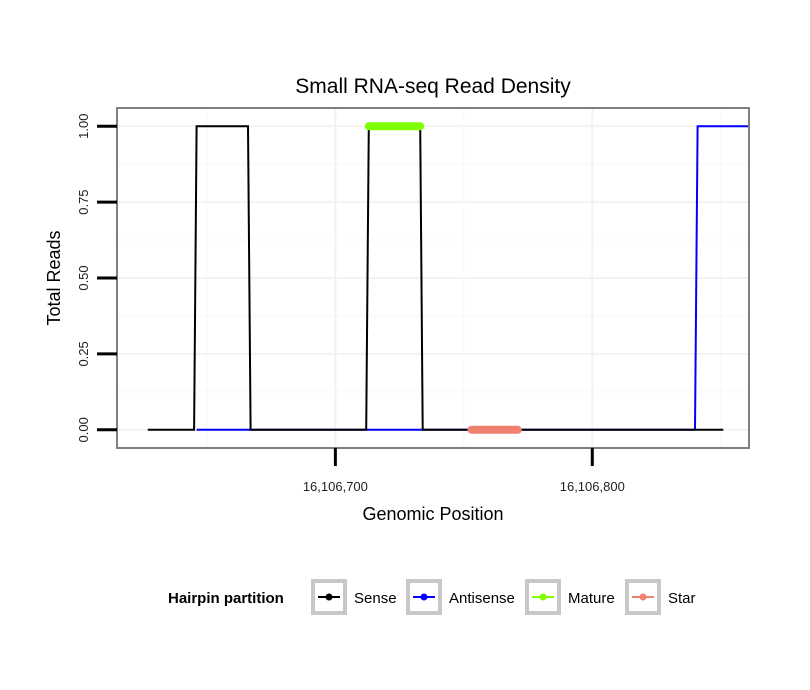 This screenshot has height=690, width=810. What do you see at coordinates (335, 486) in the screenshot?
I see `x-tick-label: 16,106,700` at bounding box center [335, 486].